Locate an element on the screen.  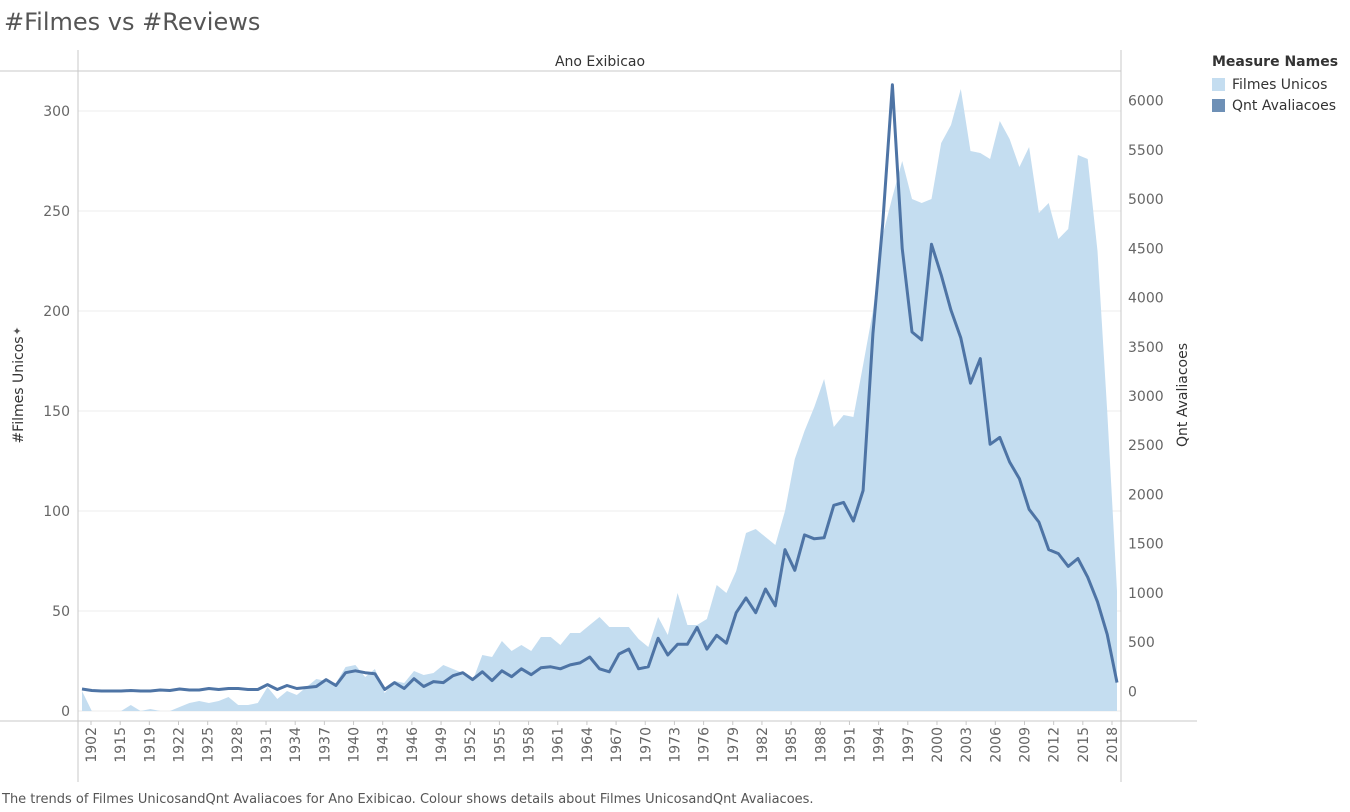
right-axis-label: Qnt Avaliacoes is located at coordinates (1183, 395).